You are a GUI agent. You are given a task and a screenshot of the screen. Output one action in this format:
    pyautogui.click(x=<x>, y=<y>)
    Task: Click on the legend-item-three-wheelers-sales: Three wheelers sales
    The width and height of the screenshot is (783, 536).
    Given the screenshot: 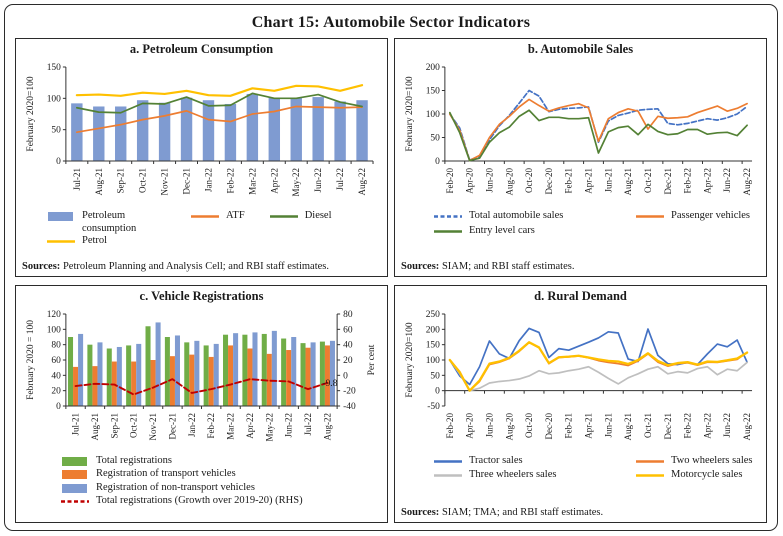 What is the action you would take?
    pyautogui.click(x=519, y=475)
    